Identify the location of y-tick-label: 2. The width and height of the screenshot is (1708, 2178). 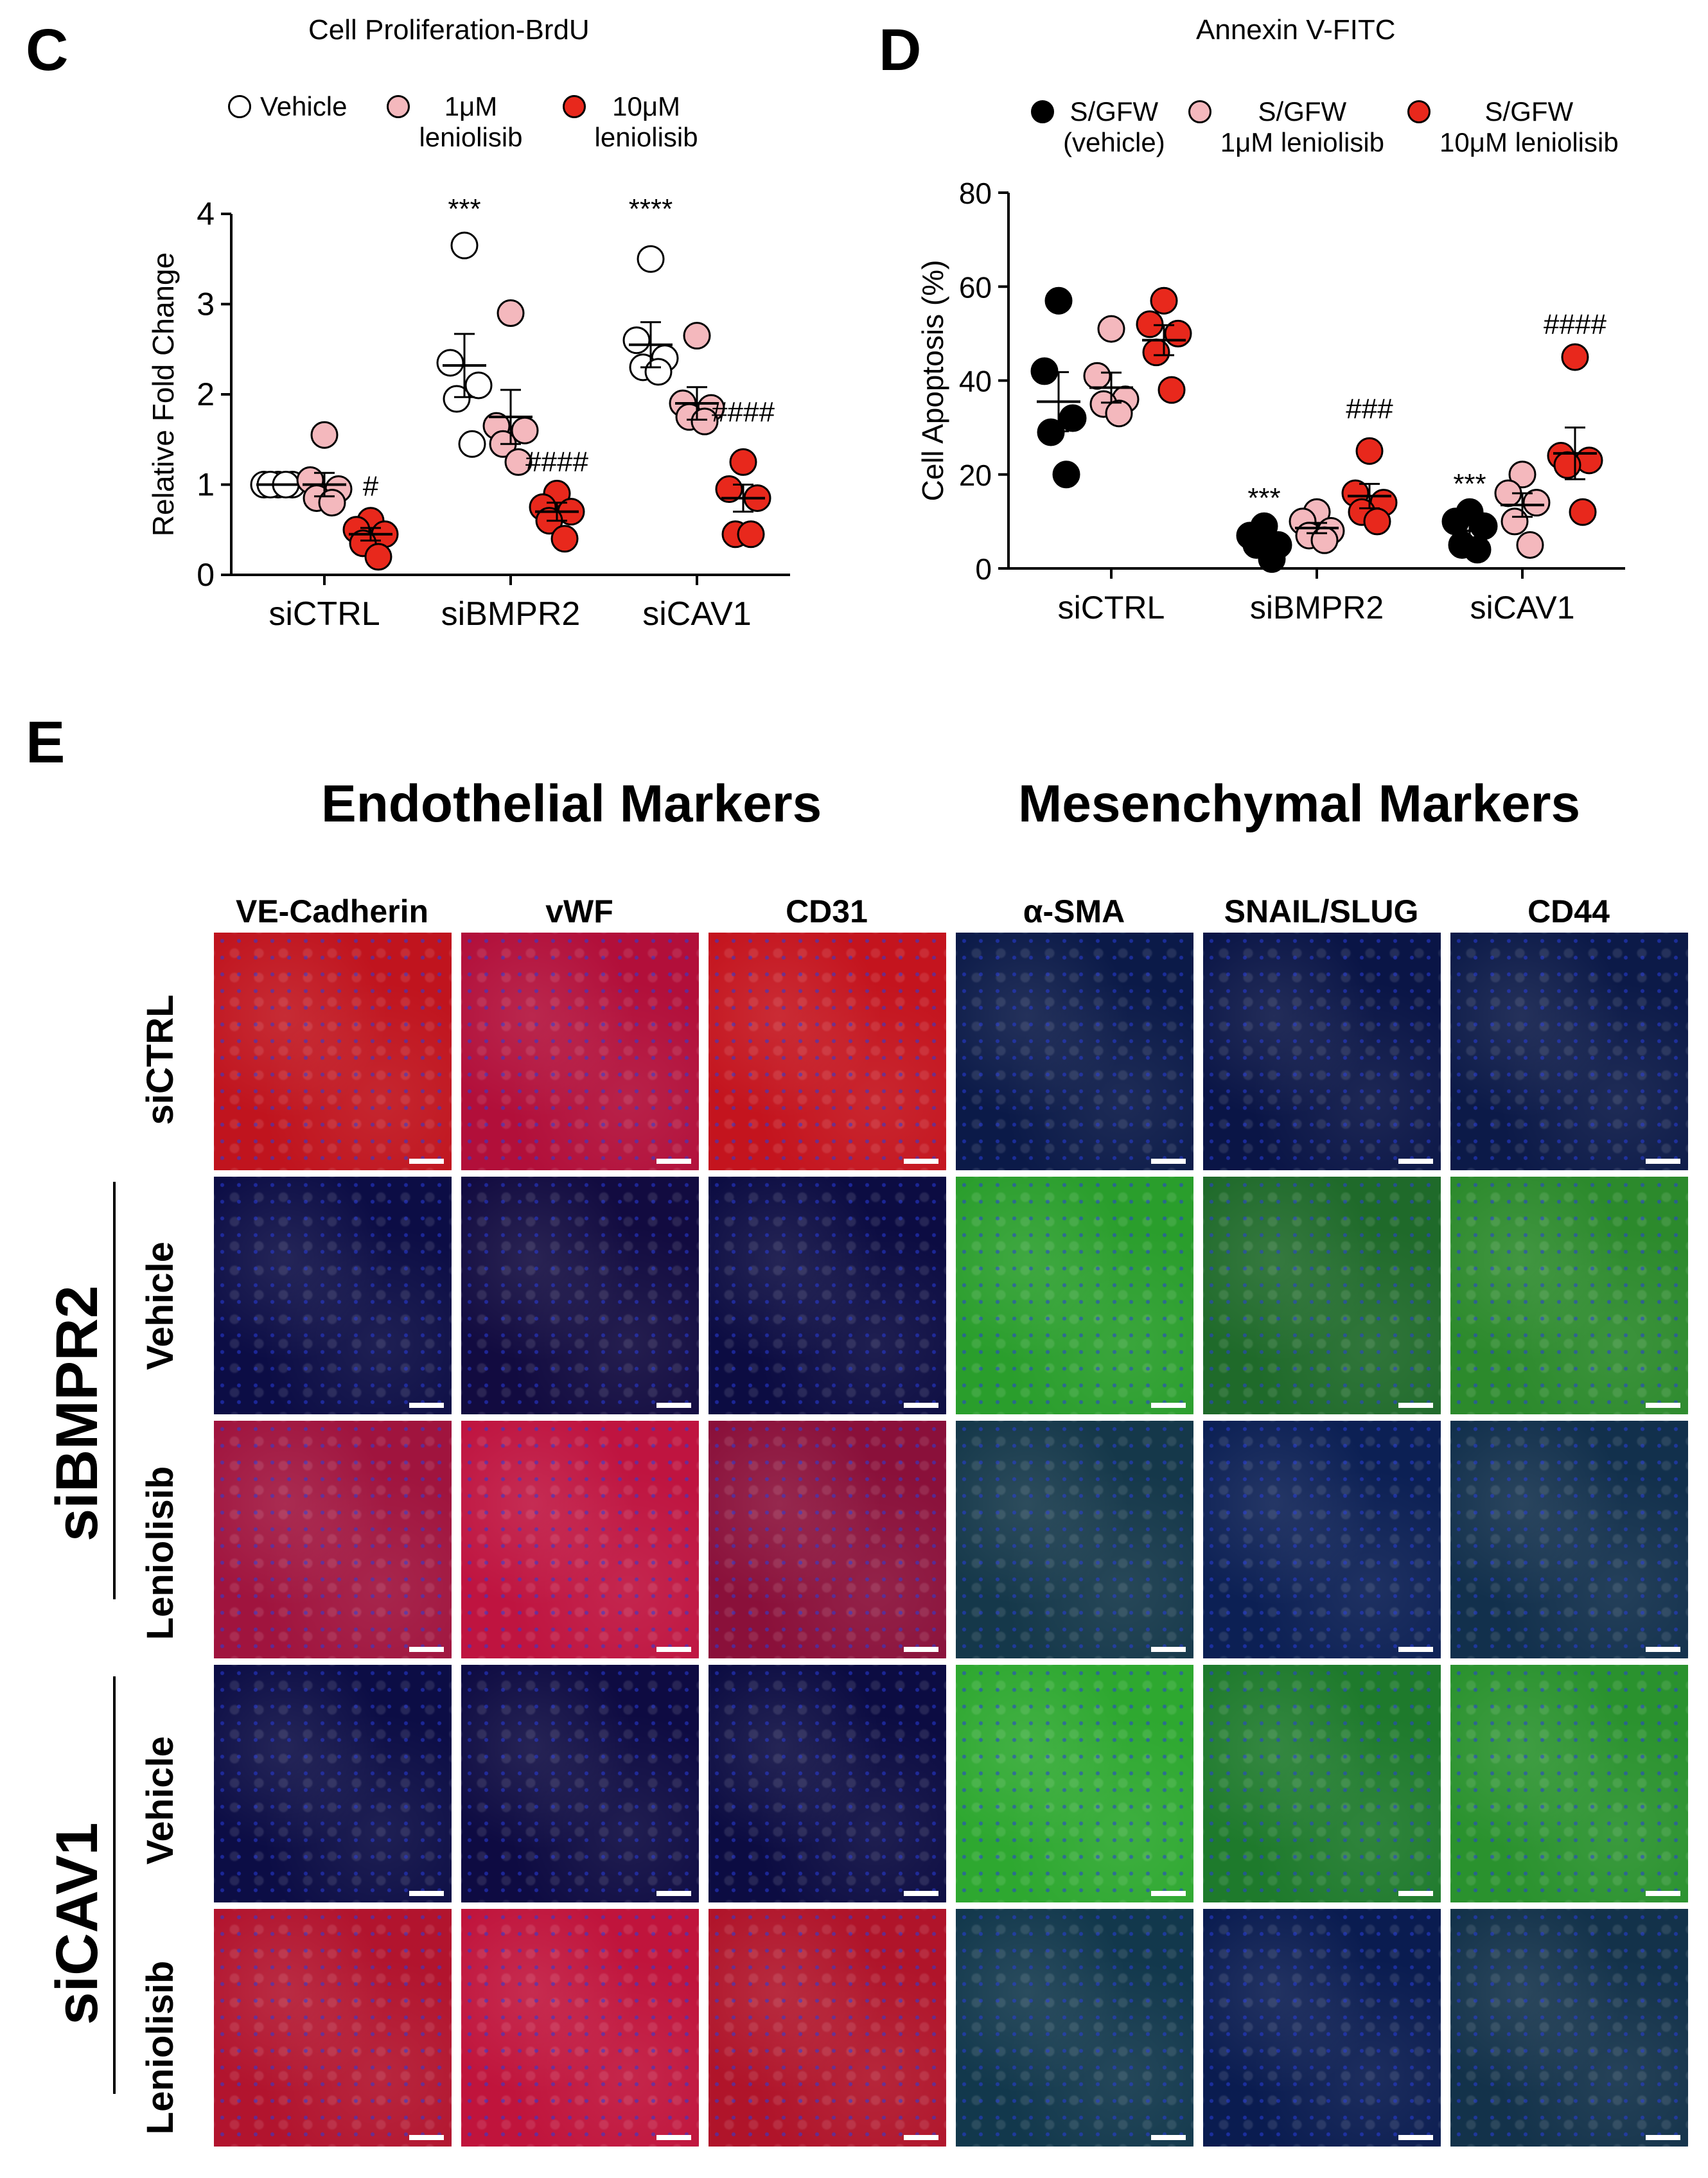
(206, 394).